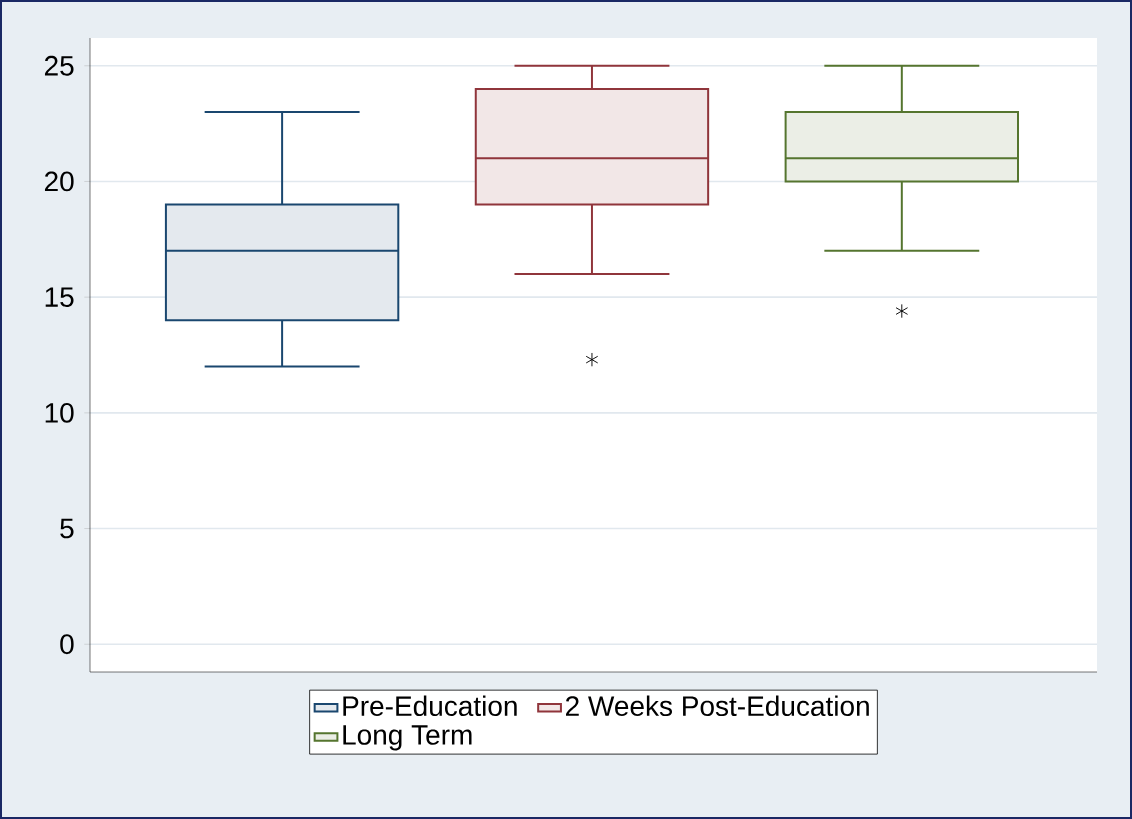  What do you see at coordinates (407, 738) in the screenshot?
I see `legend-label: Long Term` at bounding box center [407, 738].